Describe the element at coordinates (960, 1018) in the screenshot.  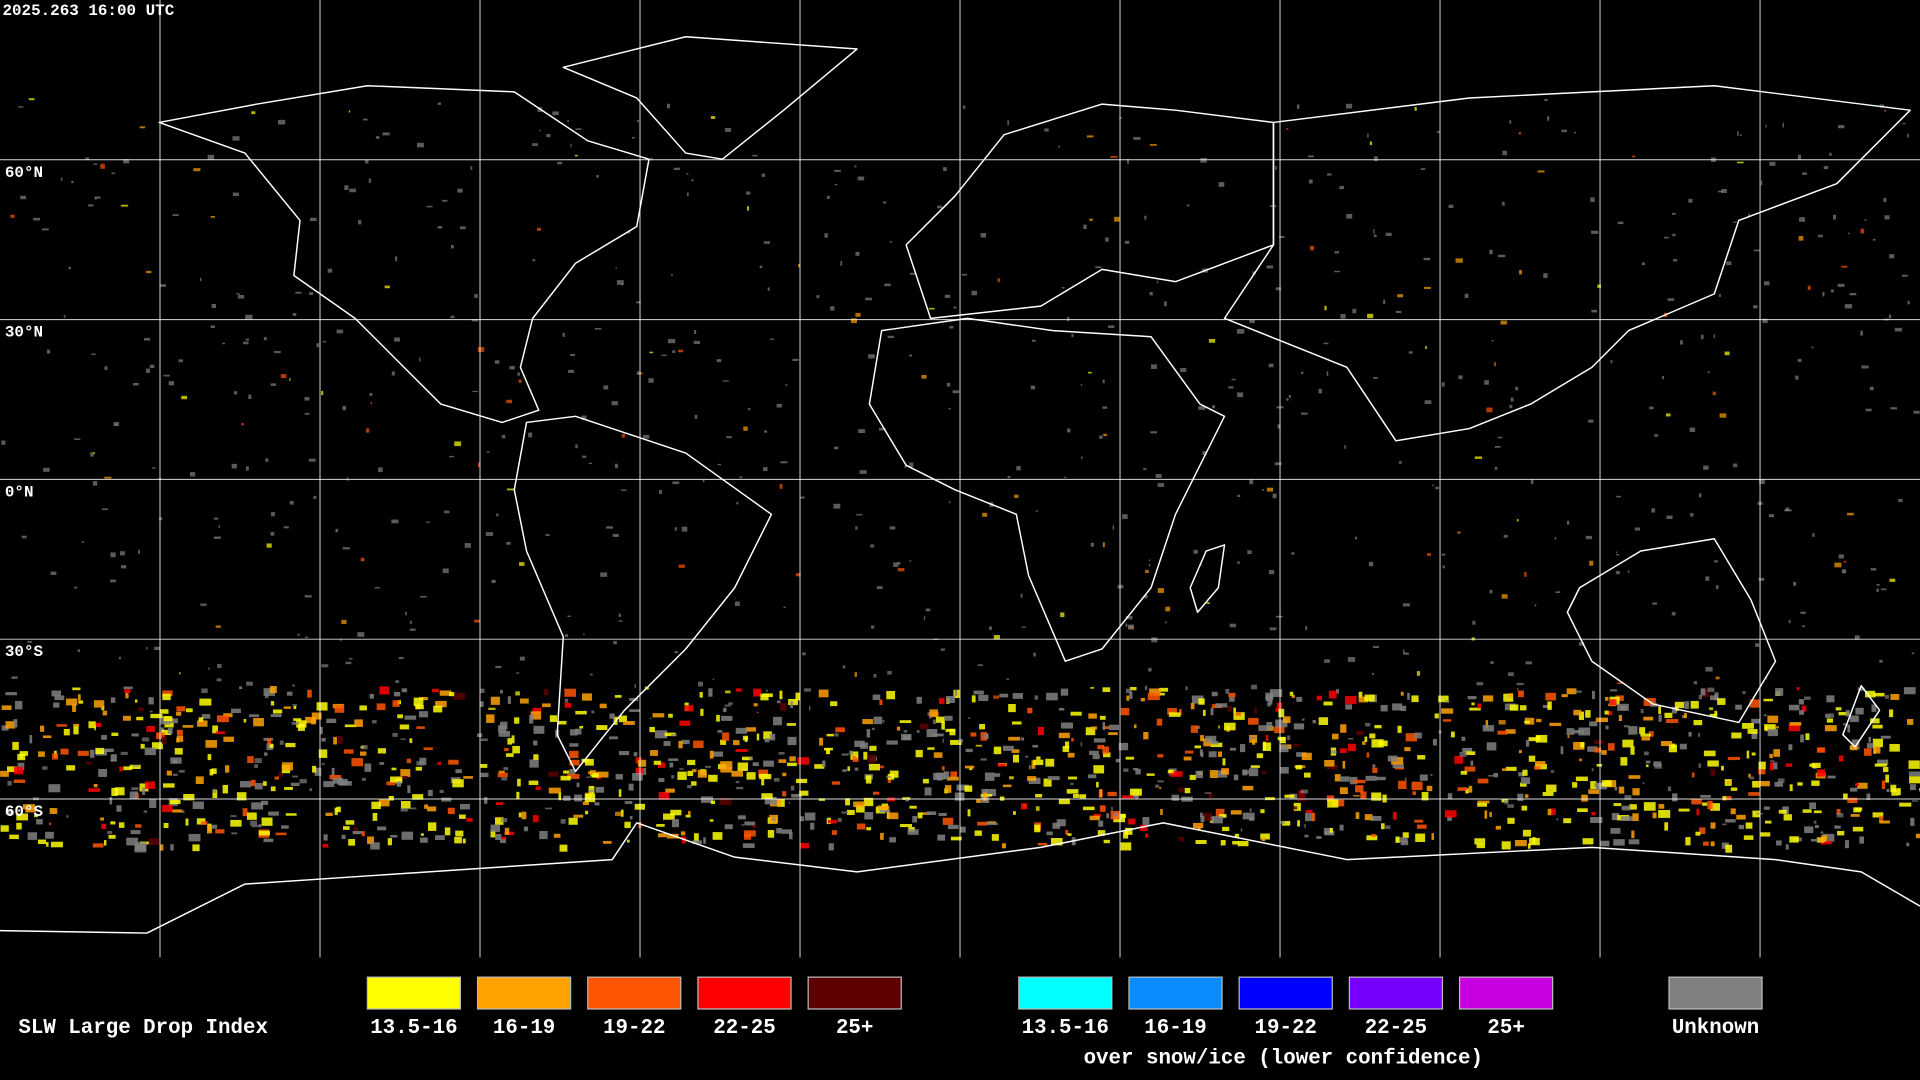
I see `legend-panel` at that location.